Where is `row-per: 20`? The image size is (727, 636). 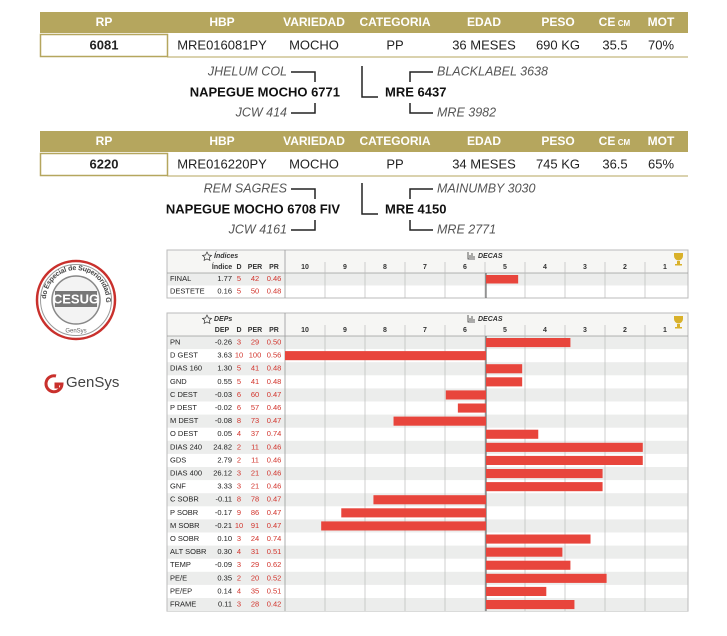 row-per: 20 is located at coordinates (255, 577).